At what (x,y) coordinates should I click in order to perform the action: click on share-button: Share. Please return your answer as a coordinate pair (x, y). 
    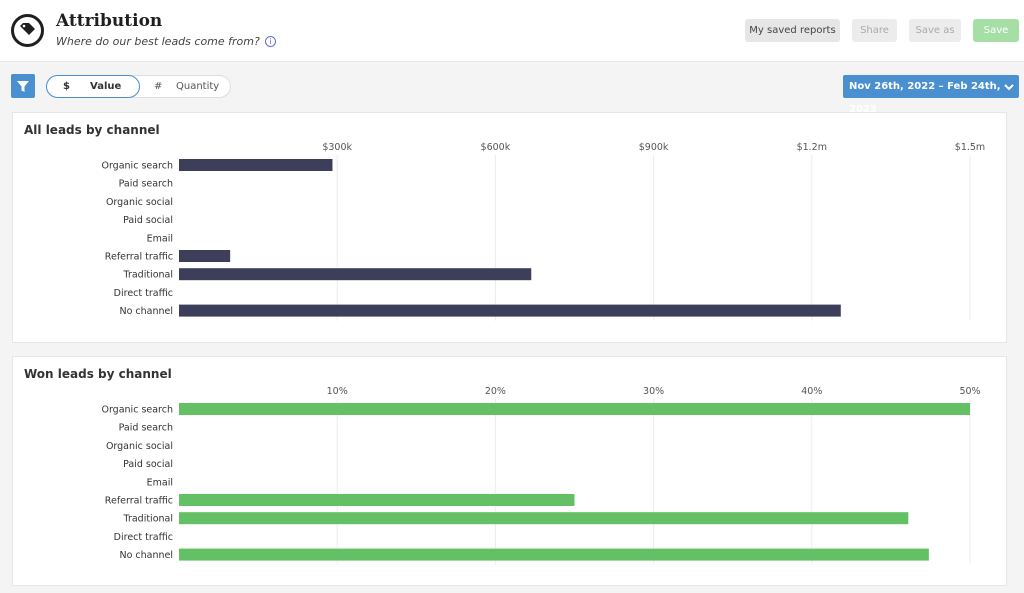
    Looking at the image, I should click on (874, 30).